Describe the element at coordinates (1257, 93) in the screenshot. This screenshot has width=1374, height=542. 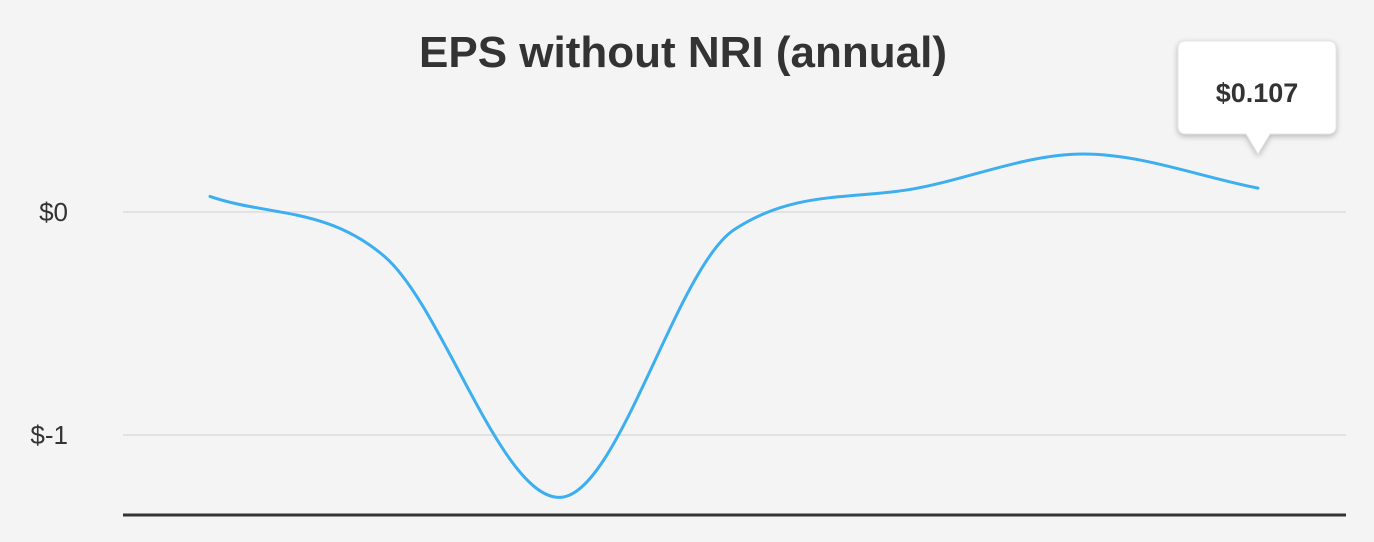
I see `tooltip-value: $0.107` at that location.